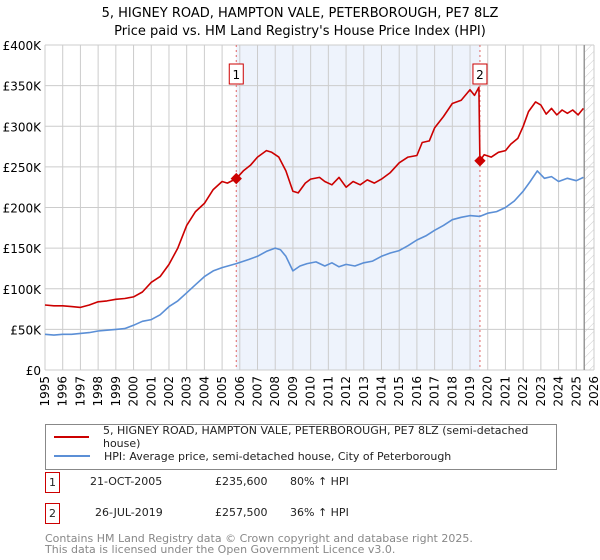 This screenshot has width=600, height=560. Describe the element at coordinates (258, 391) in the screenshot. I see `x-tick-label: 2007` at that location.